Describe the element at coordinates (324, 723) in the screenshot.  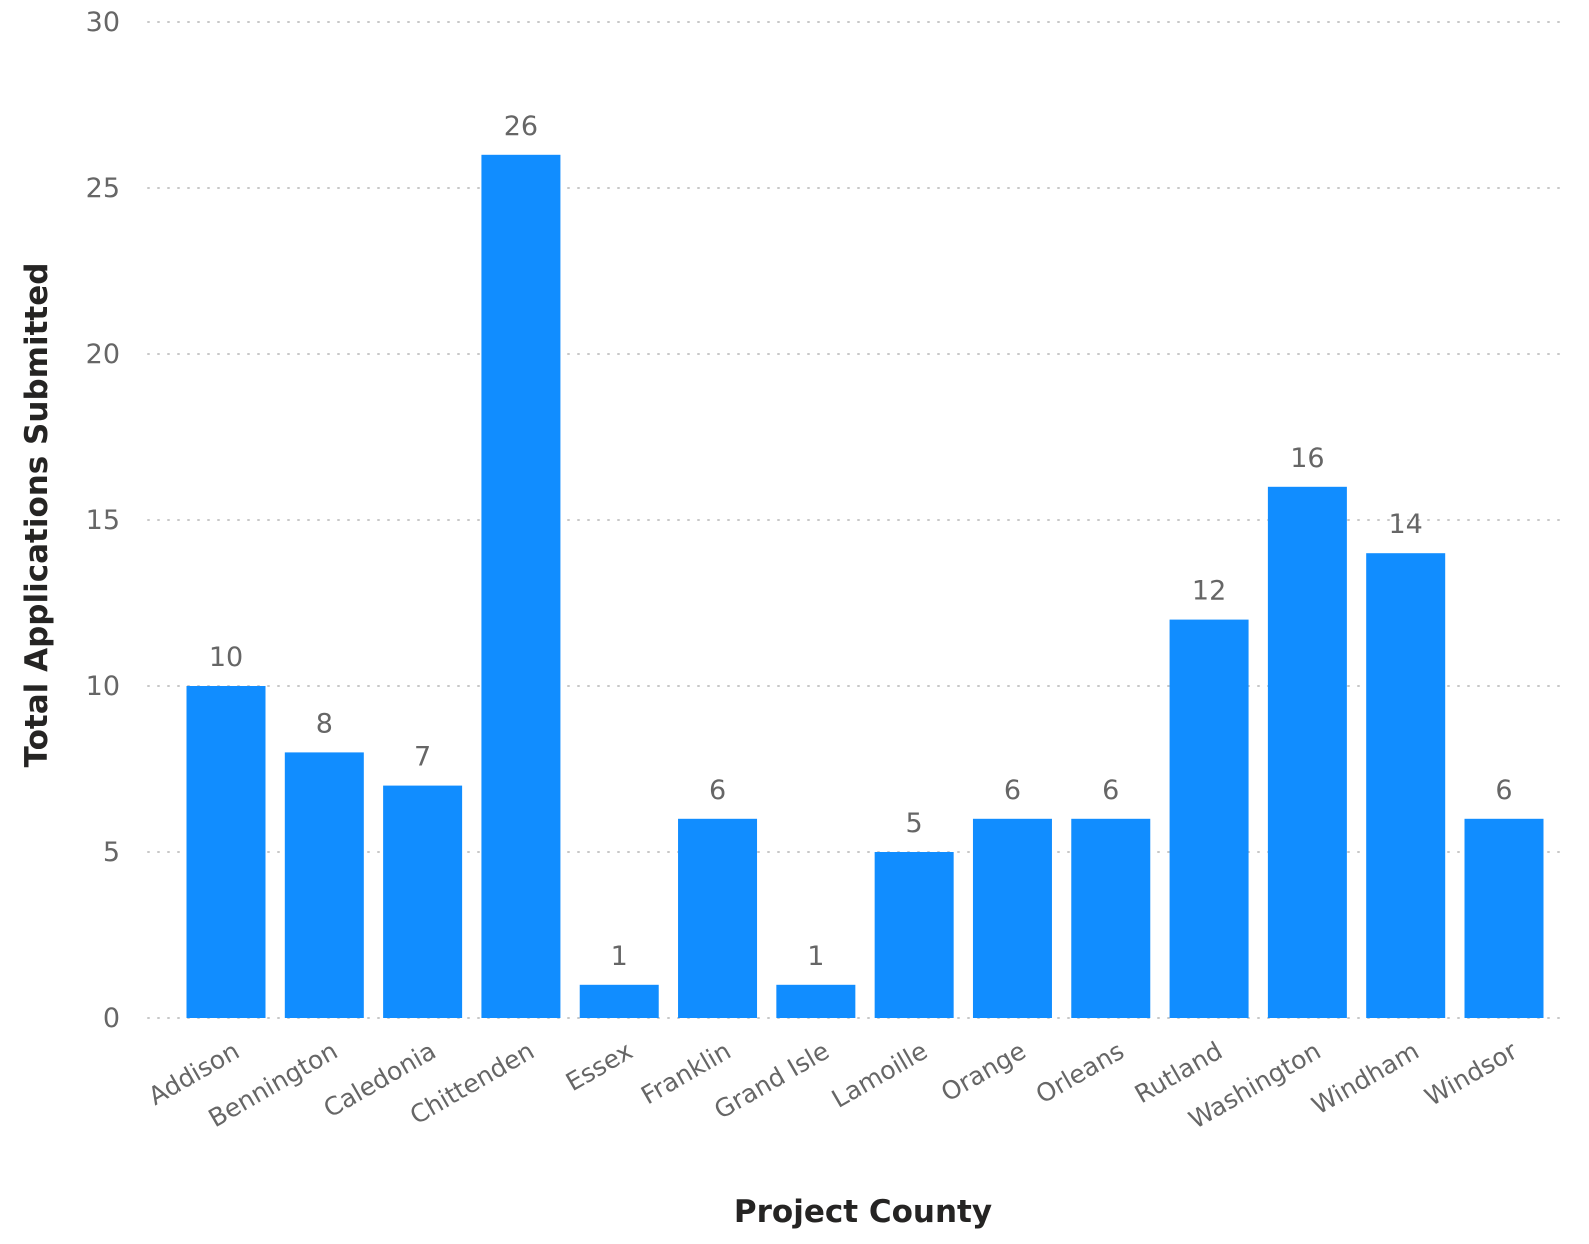
I see `data-label: 8` at that location.